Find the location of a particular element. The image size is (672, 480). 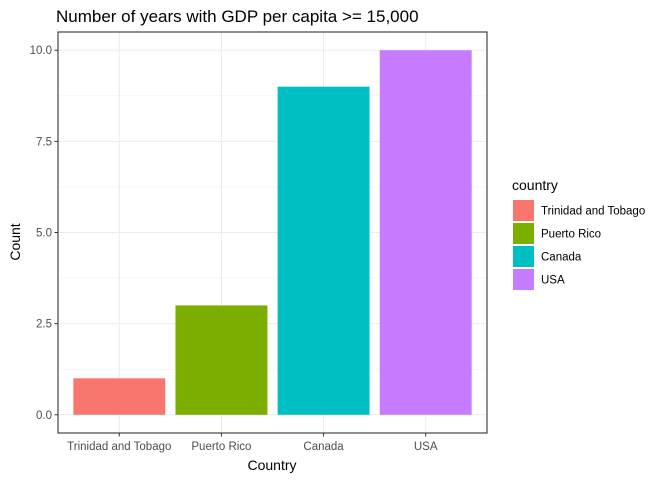

x-tick-label: Trinidad and Tobago is located at coordinates (119, 447).